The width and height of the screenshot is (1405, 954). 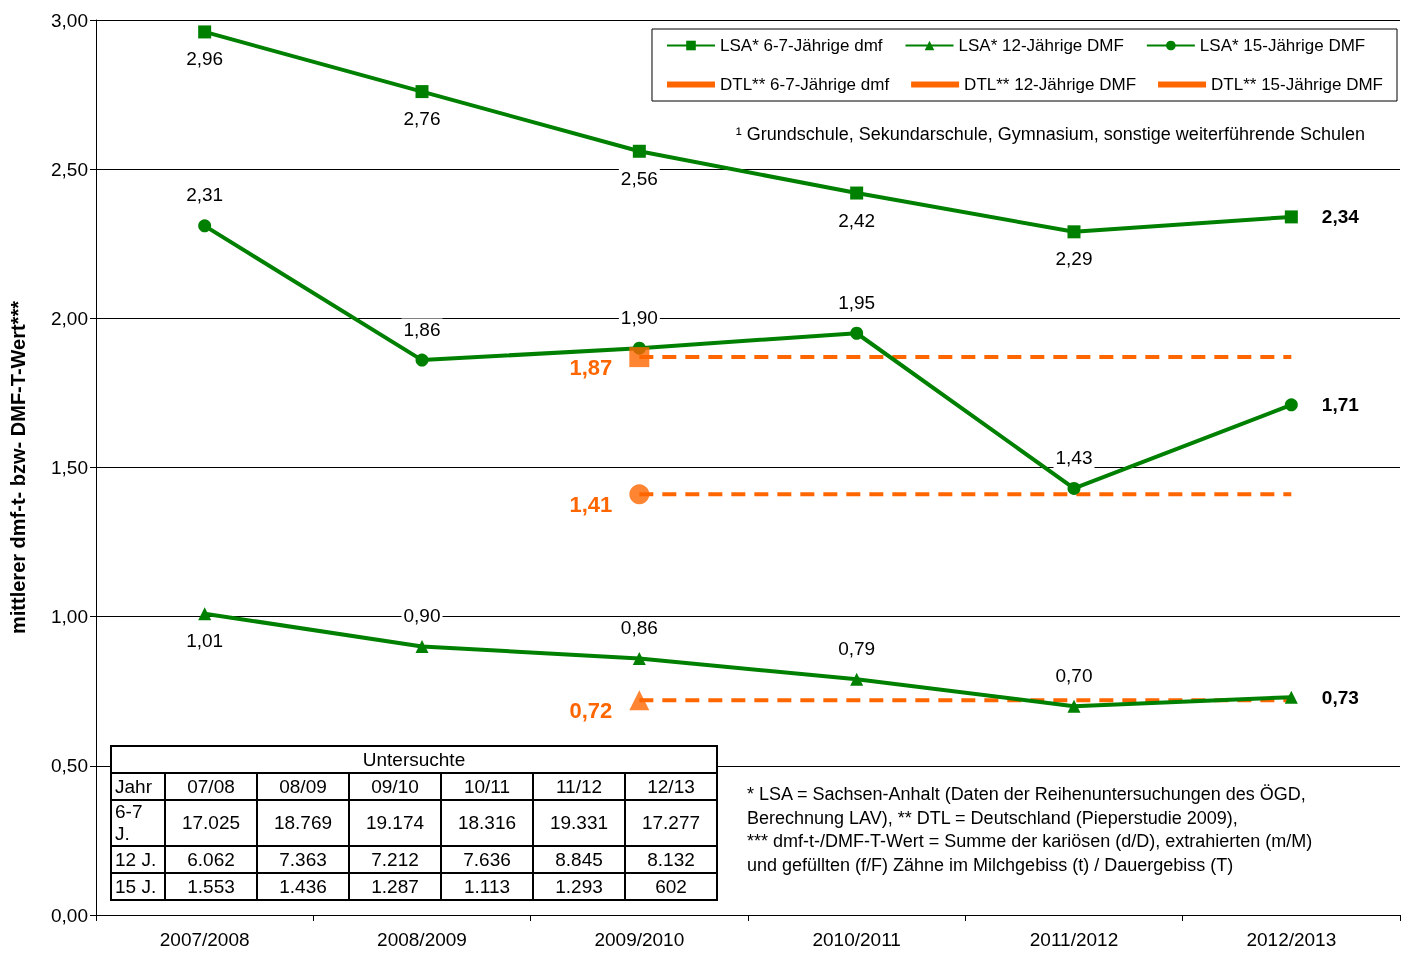 What do you see at coordinates (639, 317) in the screenshot?
I see `data-label: 1,90` at bounding box center [639, 317].